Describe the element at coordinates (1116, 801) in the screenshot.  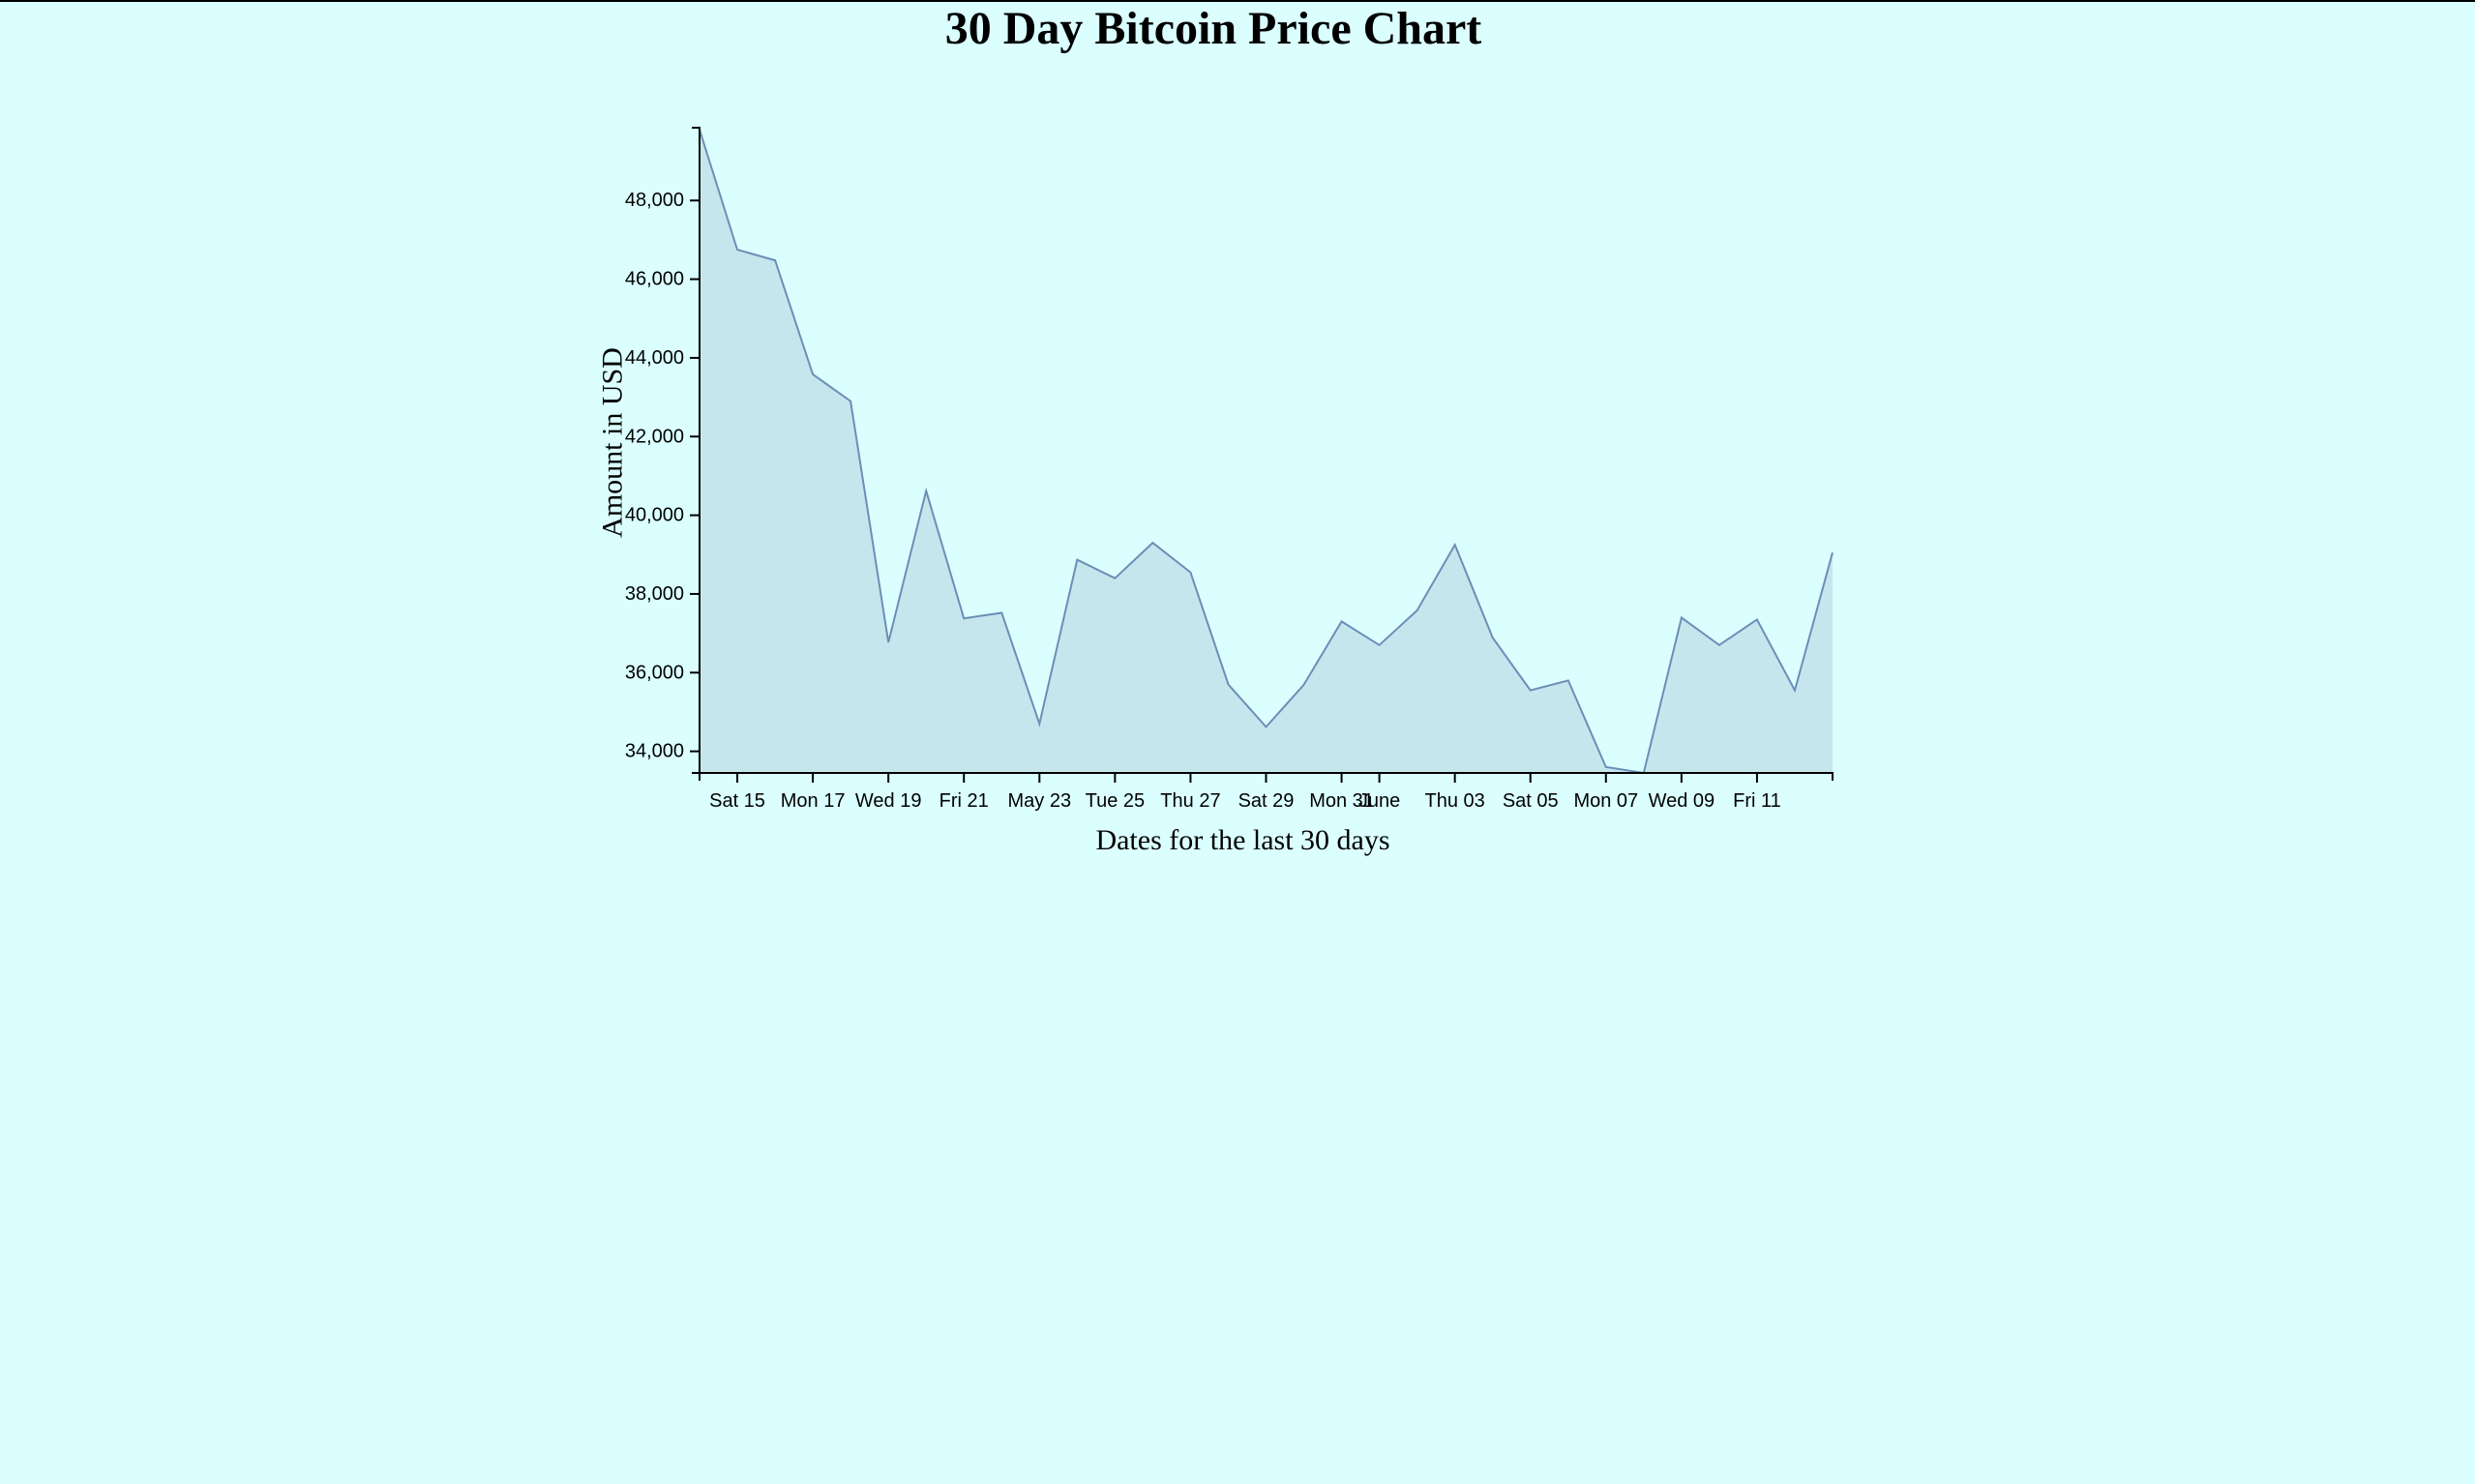
I see `x-tick-label: Tue 25` at that location.